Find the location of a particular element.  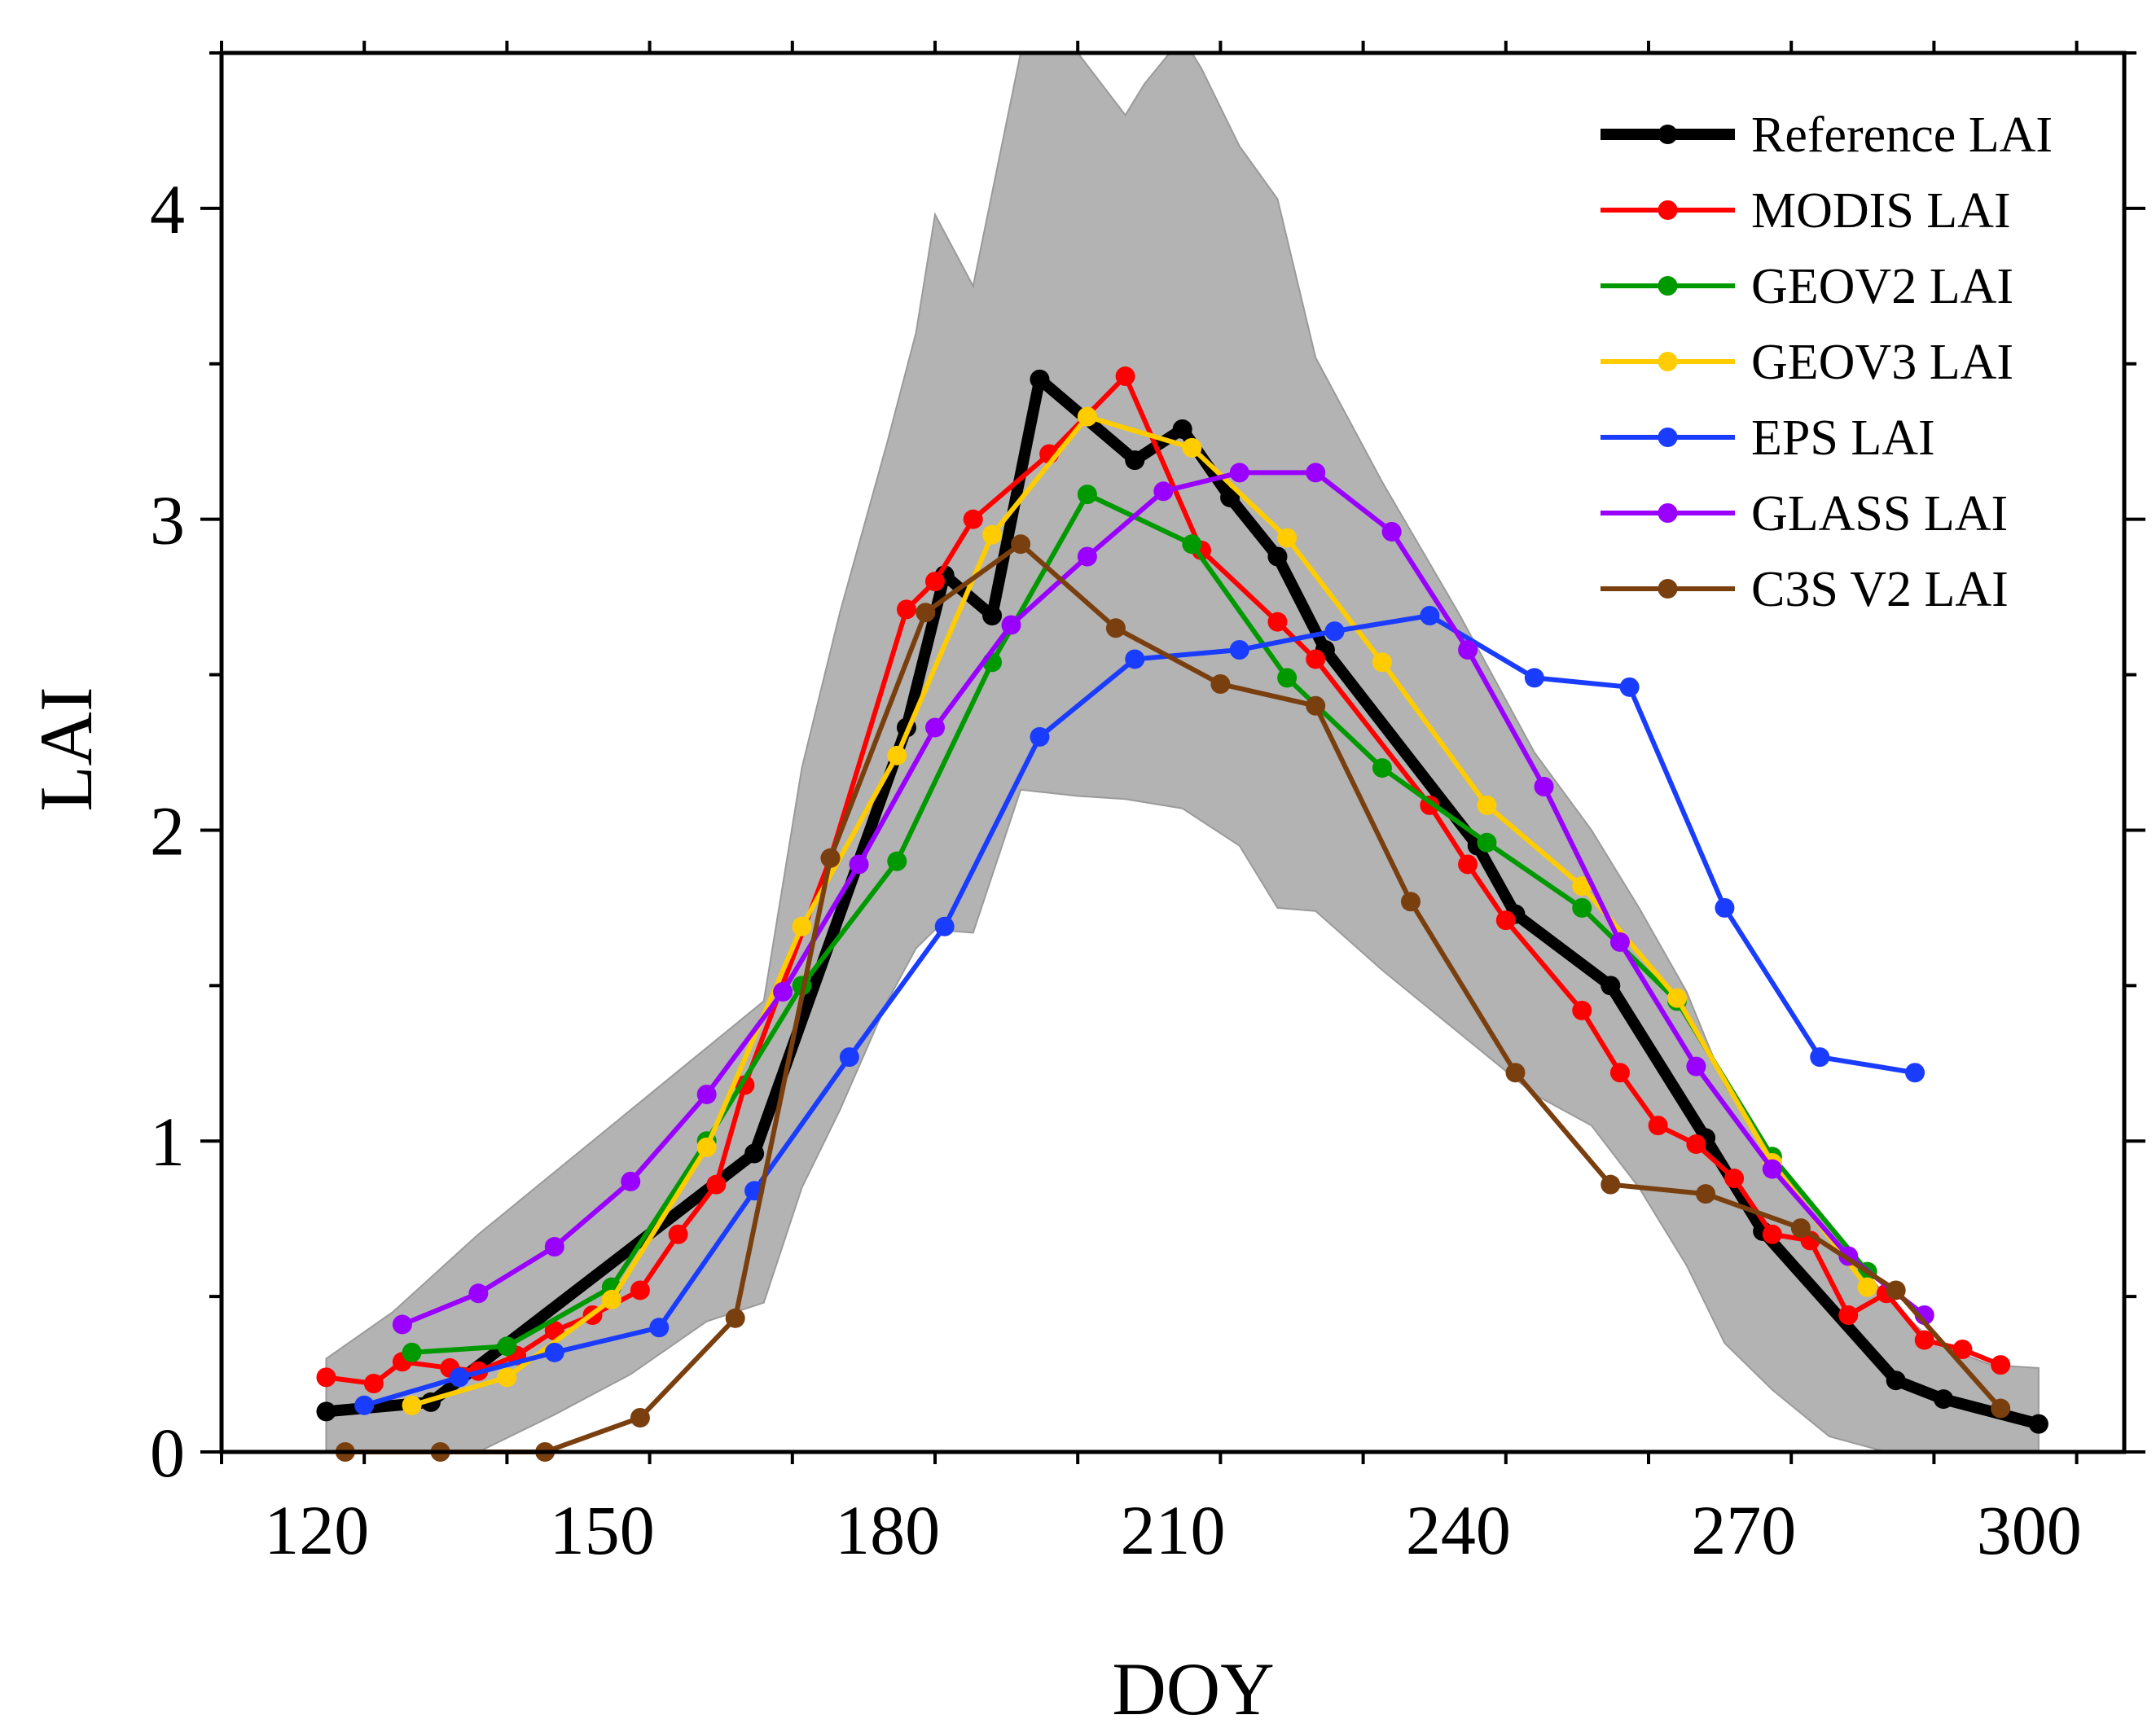

legend-item-eps-lai: EPS LAI is located at coordinates (1768, 438).